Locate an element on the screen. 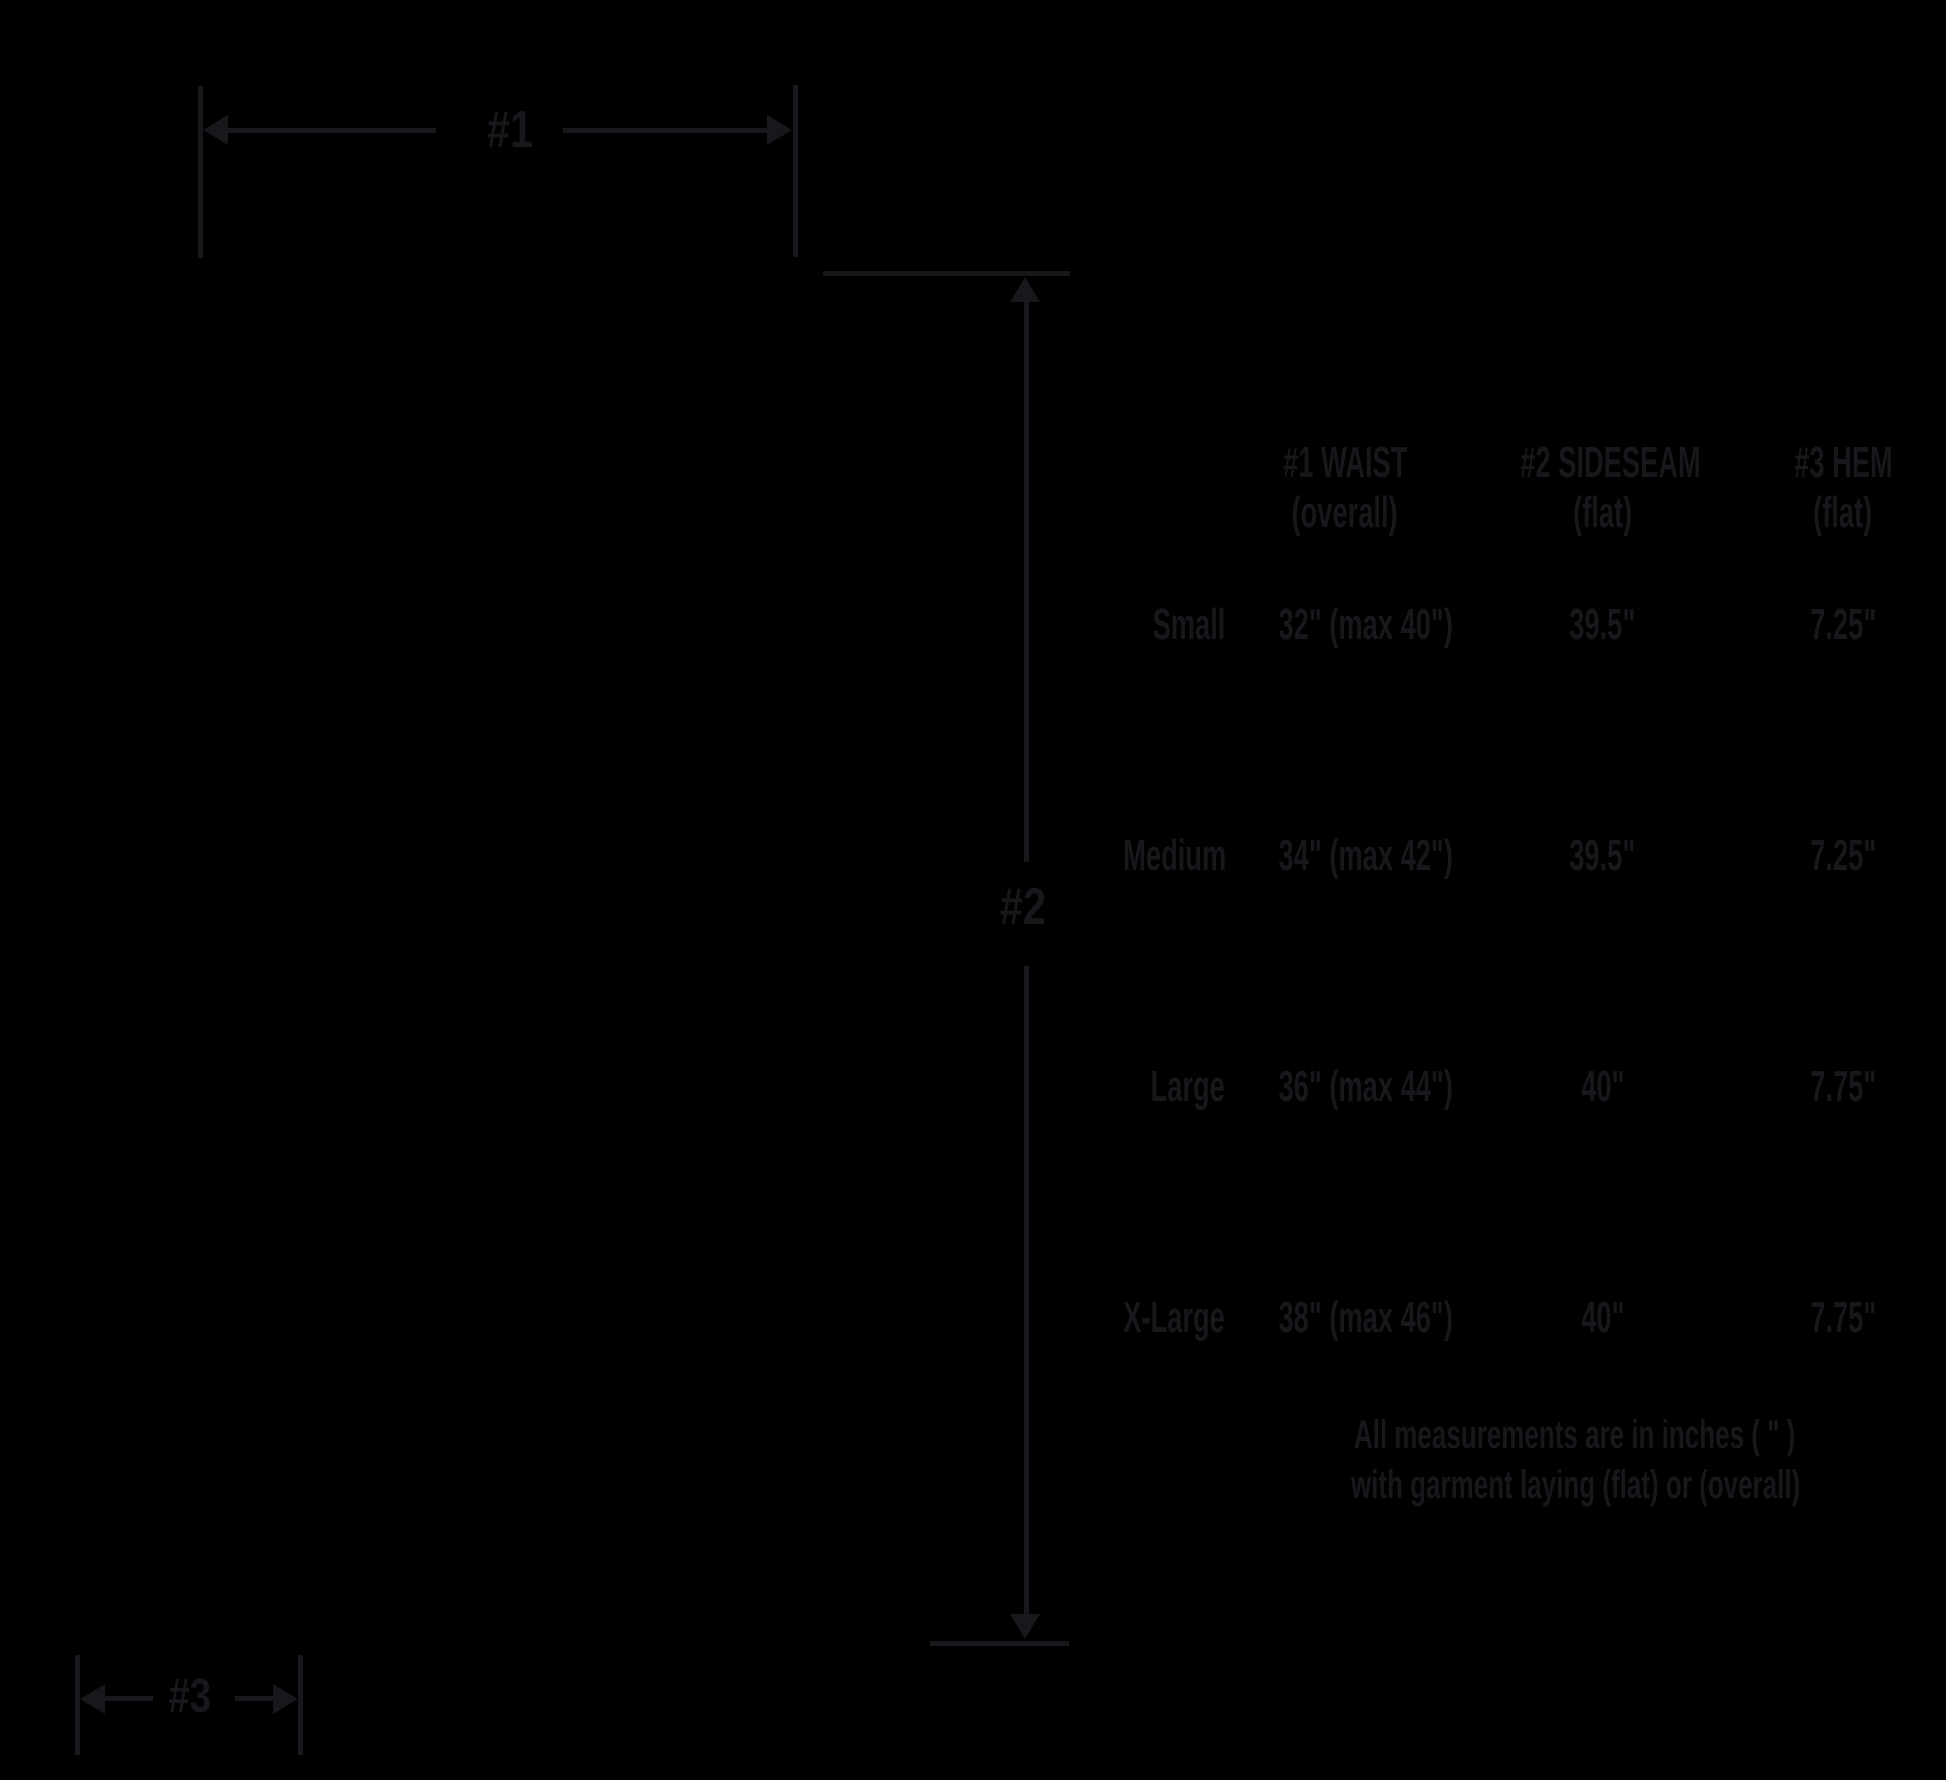 The height and width of the screenshot is (1780, 1946). dim2-arrowhead-down-icon is located at coordinates (1025, 1626).